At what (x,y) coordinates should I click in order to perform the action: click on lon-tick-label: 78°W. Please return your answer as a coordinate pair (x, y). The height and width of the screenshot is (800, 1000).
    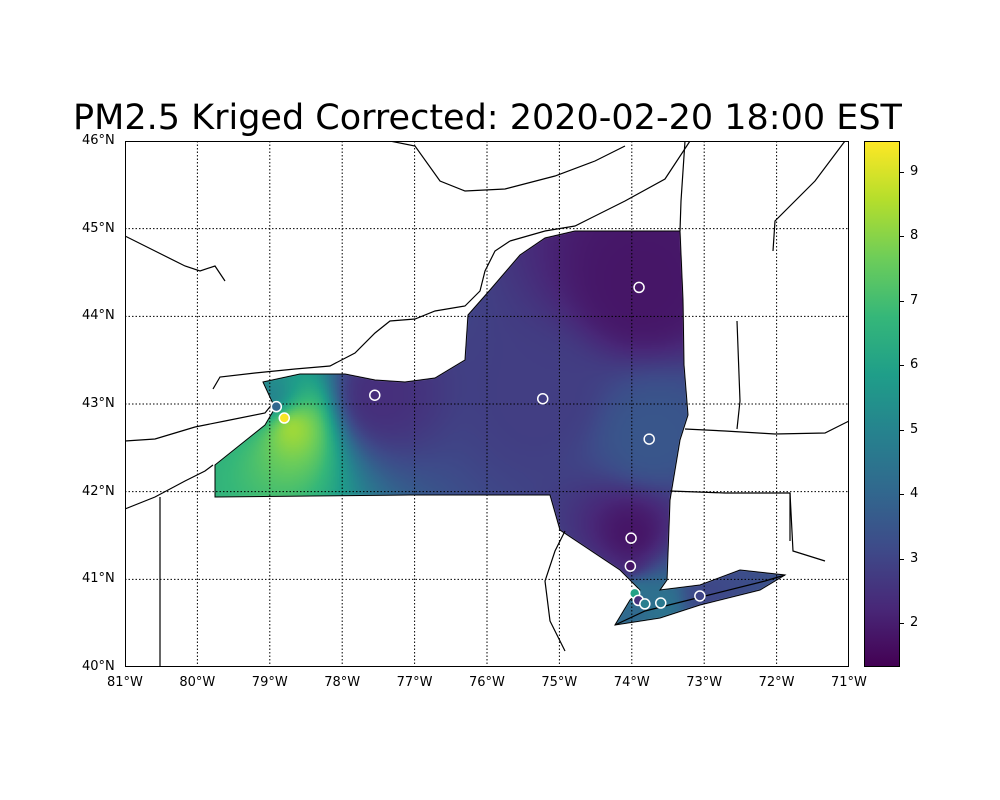
    Looking at the image, I should click on (342, 682).